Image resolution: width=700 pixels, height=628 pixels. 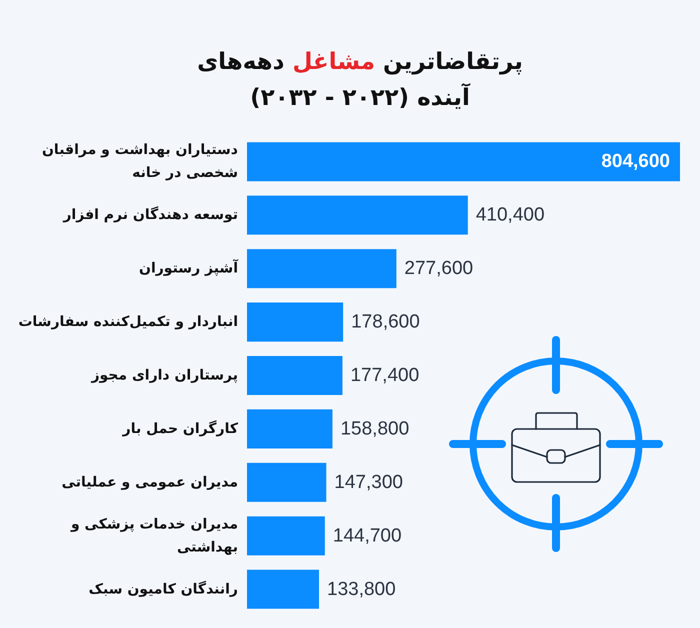 What do you see at coordinates (164, 376) in the screenshot?
I see `y-tick-label: پرستاران دارای مجوز` at bounding box center [164, 376].